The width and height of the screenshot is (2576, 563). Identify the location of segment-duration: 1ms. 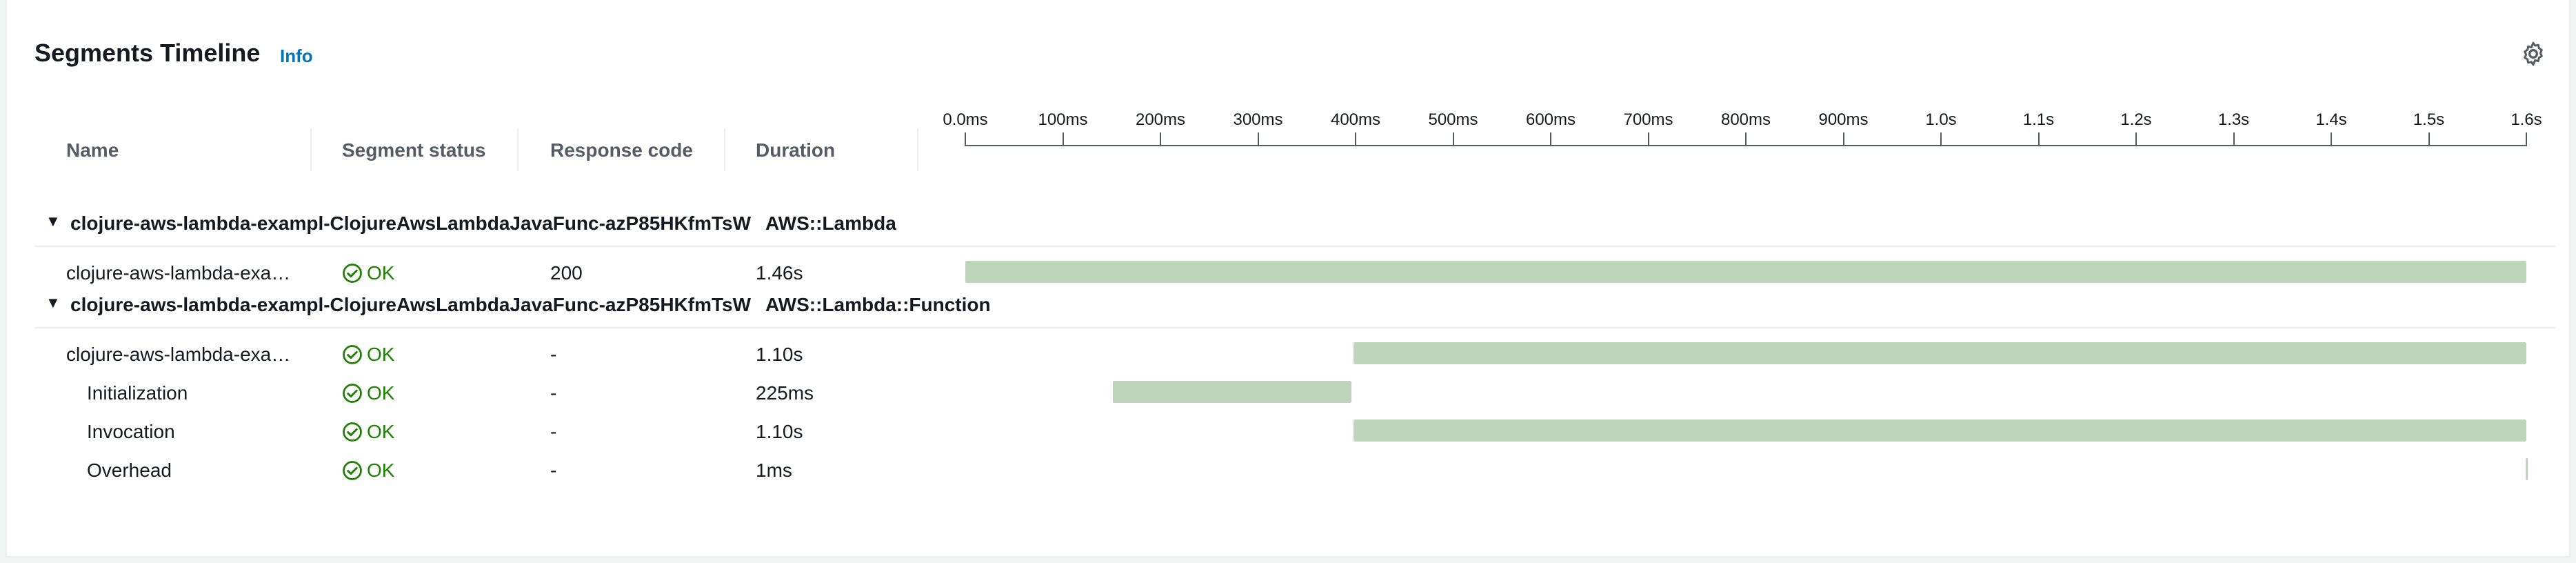
(774, 470).